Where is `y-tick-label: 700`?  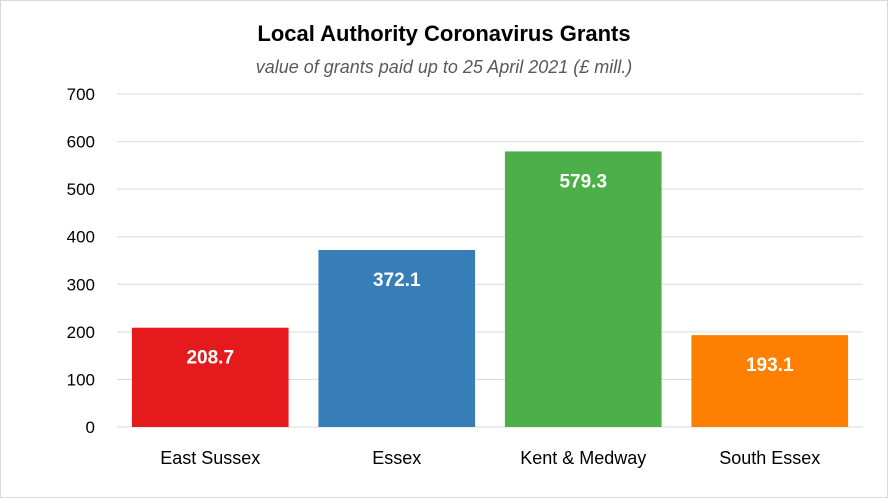
y-tick-label: 700 is located at coordinates (81, 94).